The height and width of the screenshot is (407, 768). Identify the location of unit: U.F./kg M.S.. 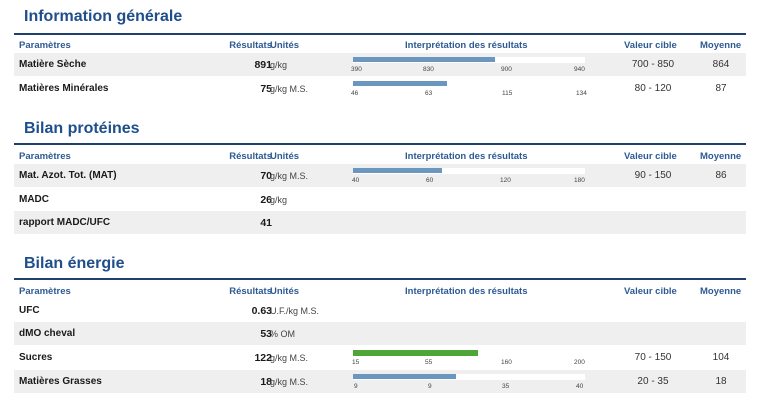
(295, 311).